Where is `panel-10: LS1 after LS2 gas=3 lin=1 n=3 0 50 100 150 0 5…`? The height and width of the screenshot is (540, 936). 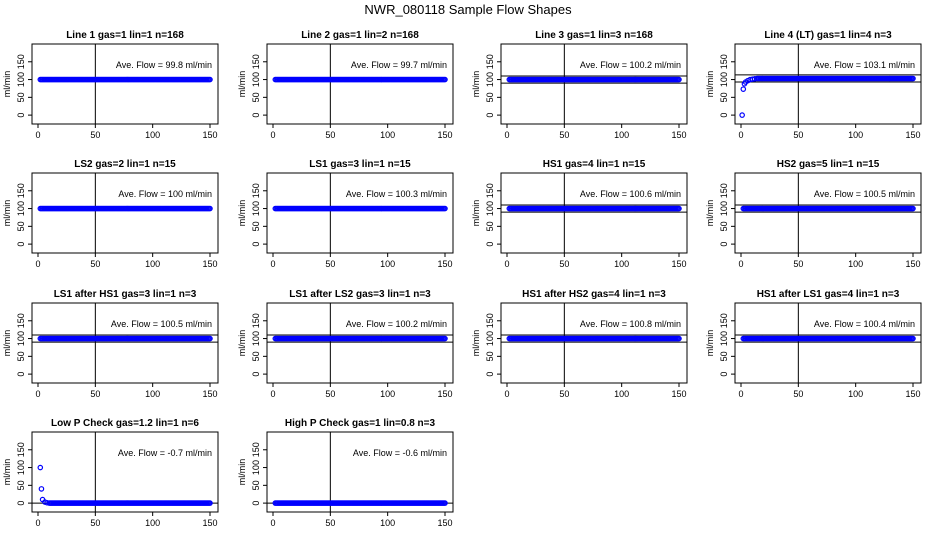 panel-10: LS1 after LS2 gas=3 lin=1 n=3 0 50 100 150 0 5… is located at coordinates (345, 344).